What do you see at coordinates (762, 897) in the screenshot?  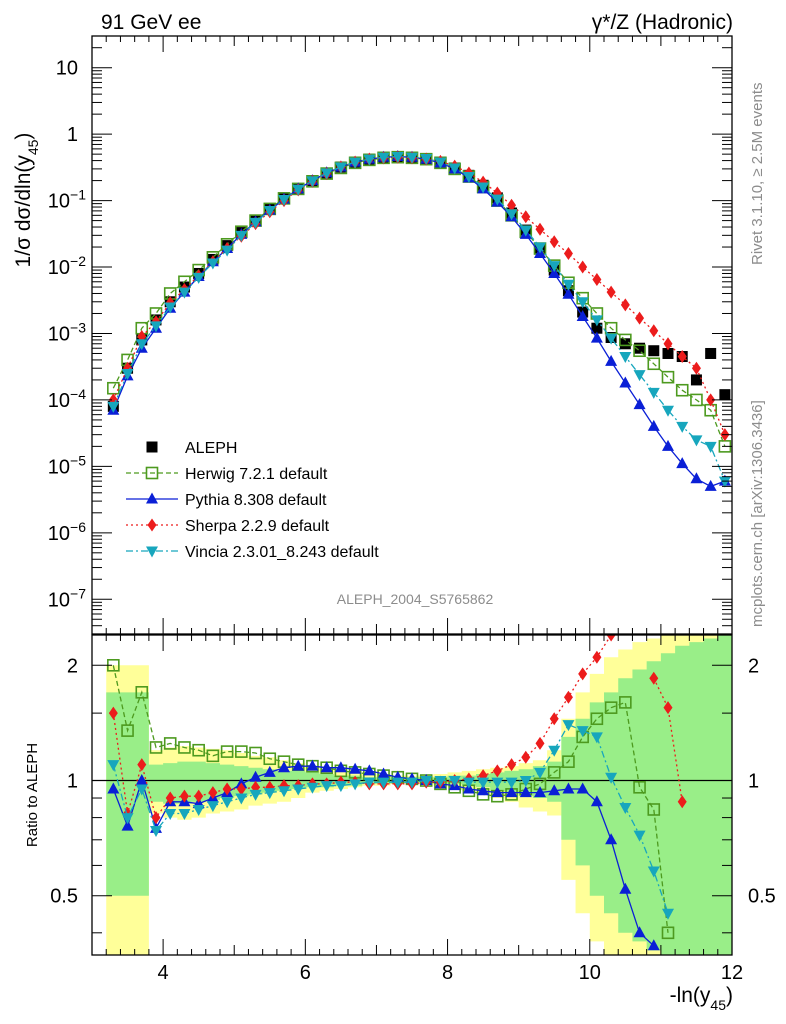 I see `ratio-ytick-label-right: 0.5` at bounding box center [762, 897].